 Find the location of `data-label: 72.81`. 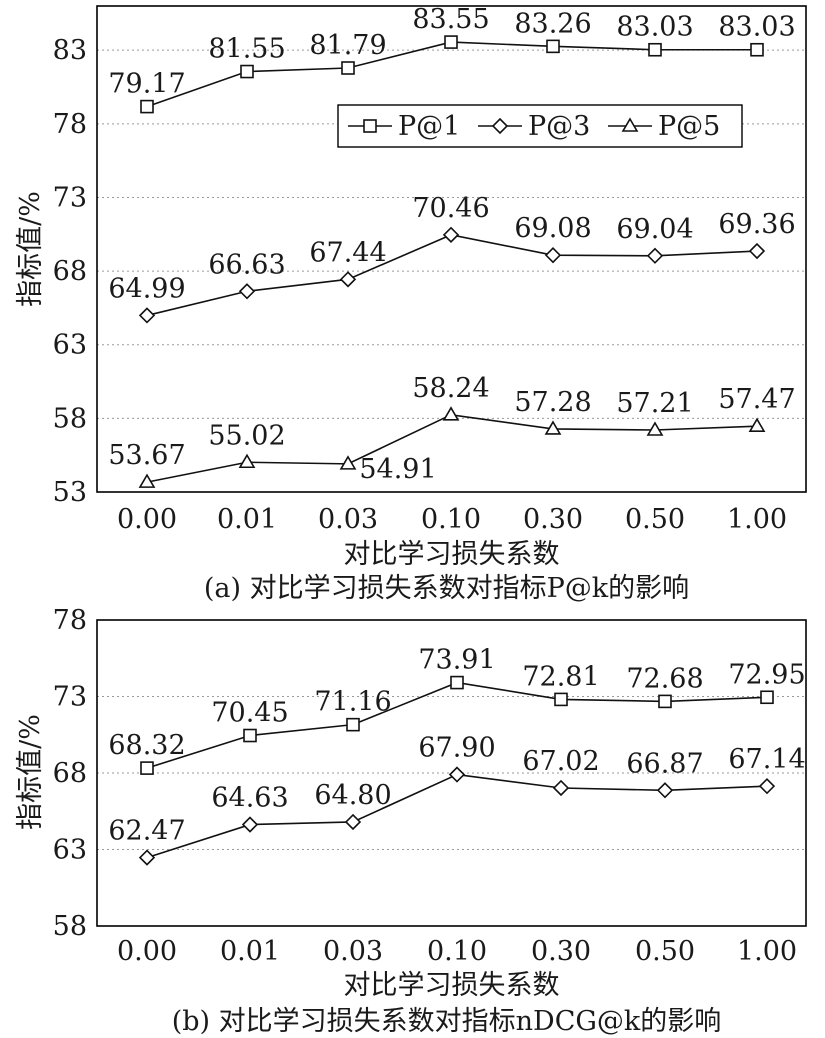

data-label: 72.81 is located at coordinates (560, 676).